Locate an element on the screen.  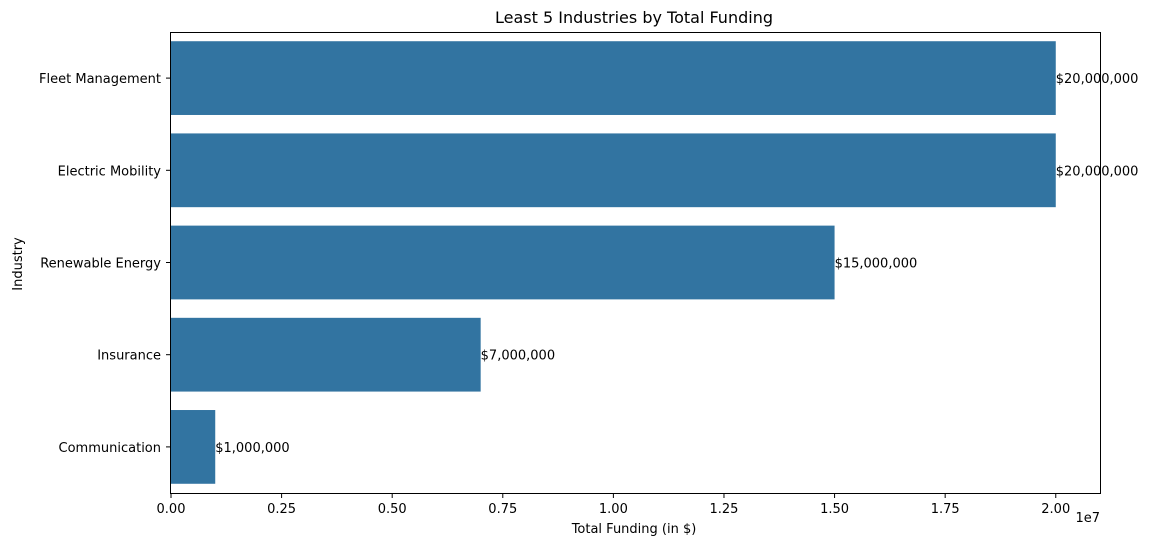
x-tick-label: 0.25 is located at coordinates (281, 509).